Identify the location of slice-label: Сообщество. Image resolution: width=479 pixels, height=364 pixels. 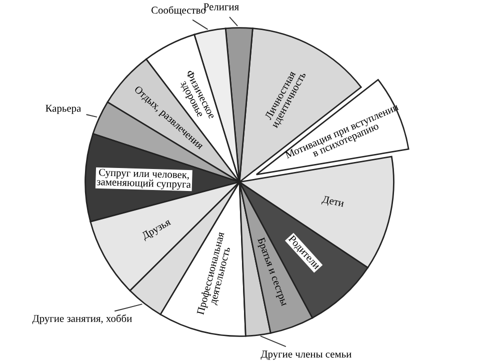
(179, 11).